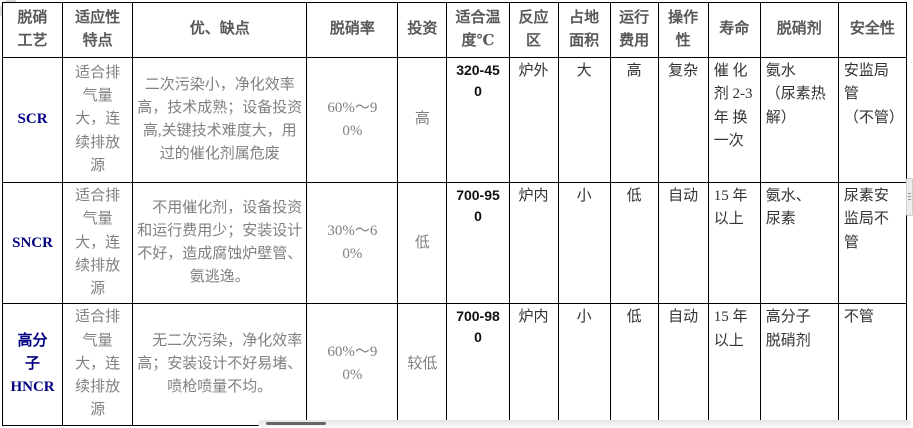 The height and width of the screenshot is (428, 913). Describe the element at coordinates (584, 120) in the screenshot. I see `cell-area: 大` at that location.